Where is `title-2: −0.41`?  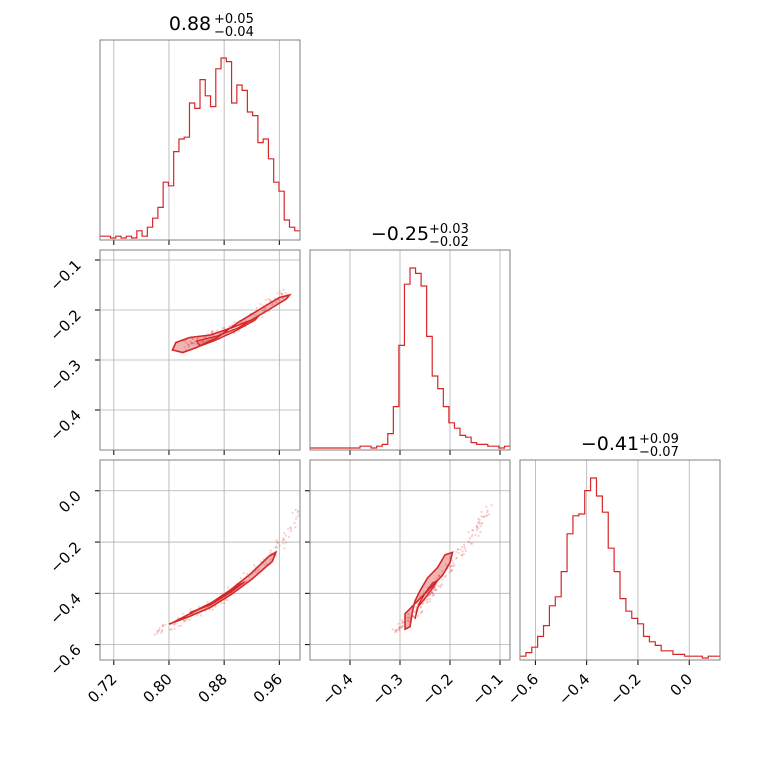 title-2: −0.41 is located at coordinates (610, 444).